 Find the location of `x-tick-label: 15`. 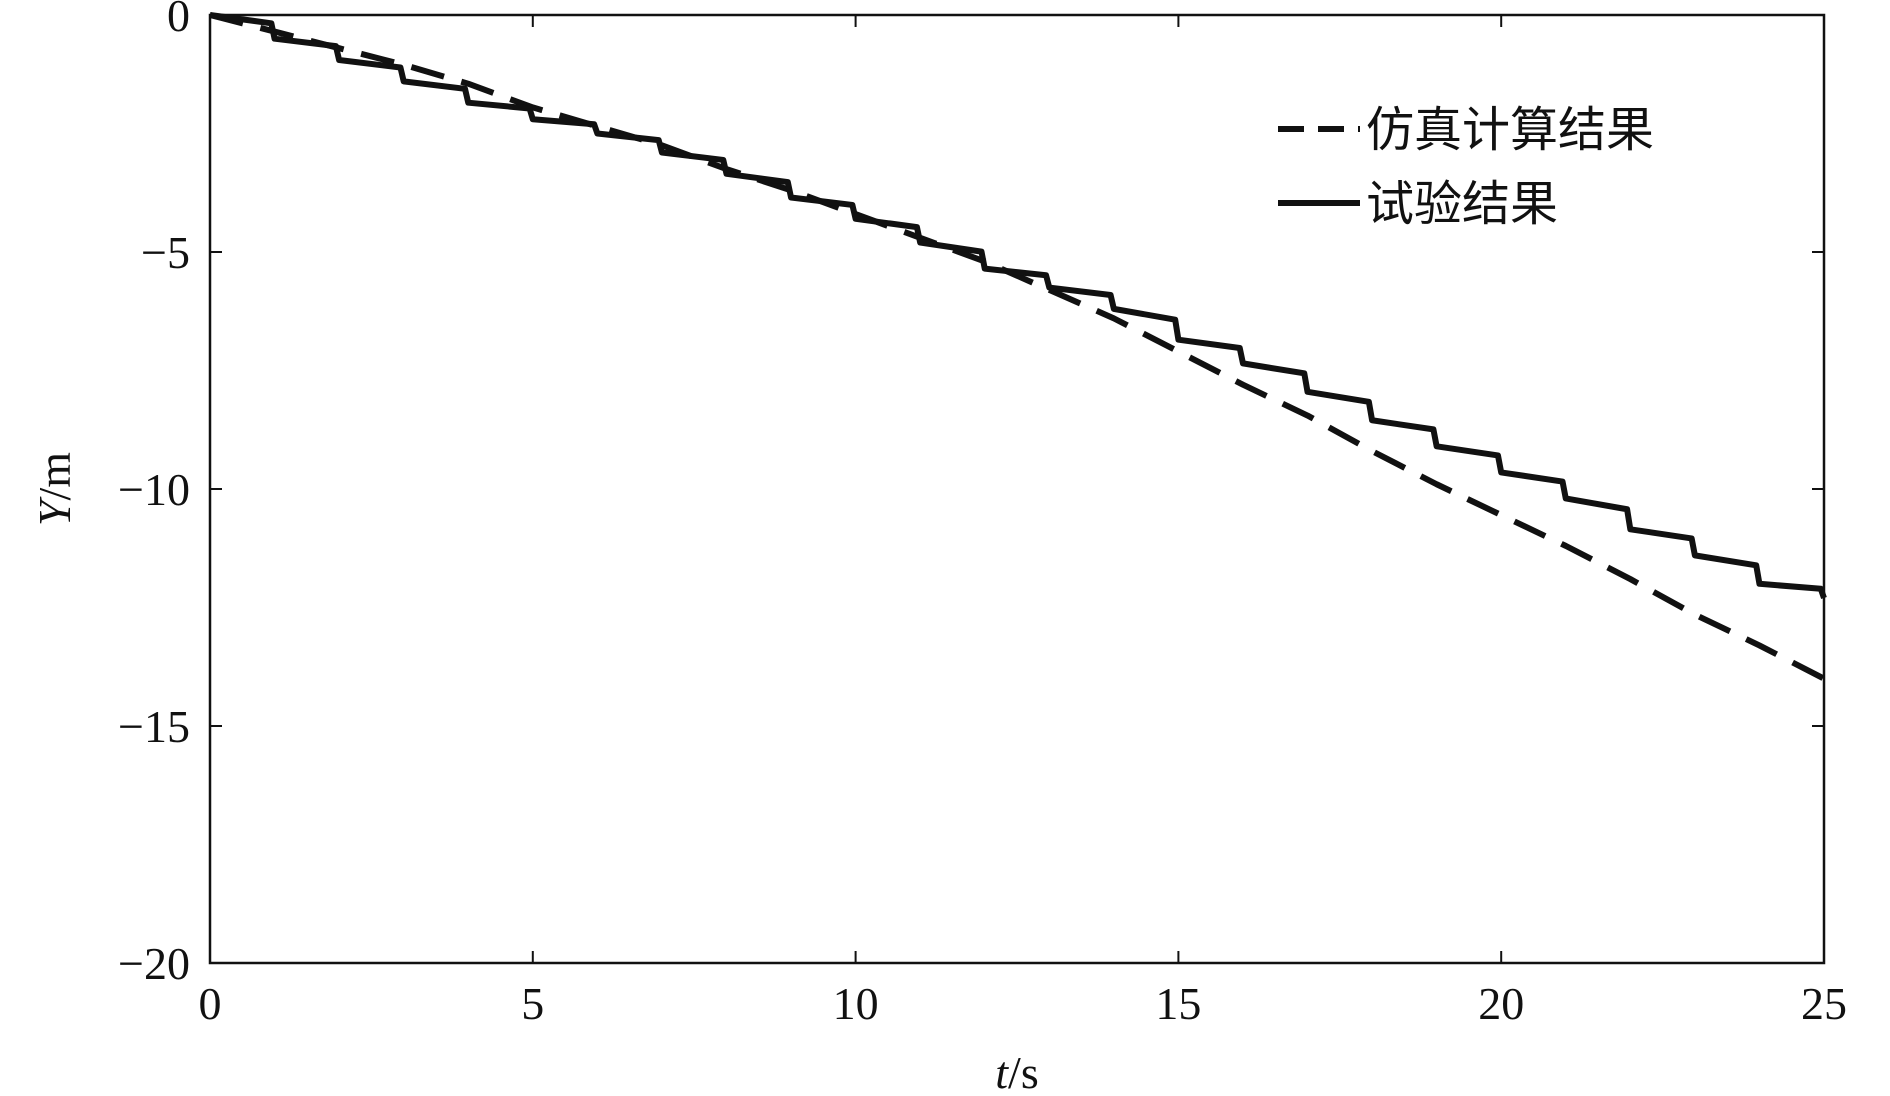

x-tick-label: 15 is located at coordinates (1178, 1003).